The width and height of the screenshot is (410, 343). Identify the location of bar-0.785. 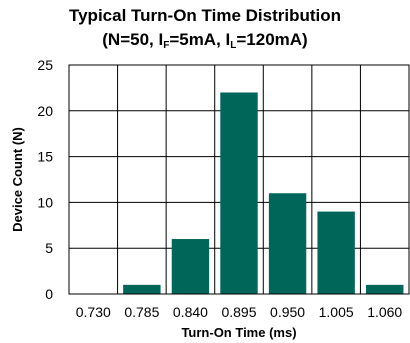
(142, 289).